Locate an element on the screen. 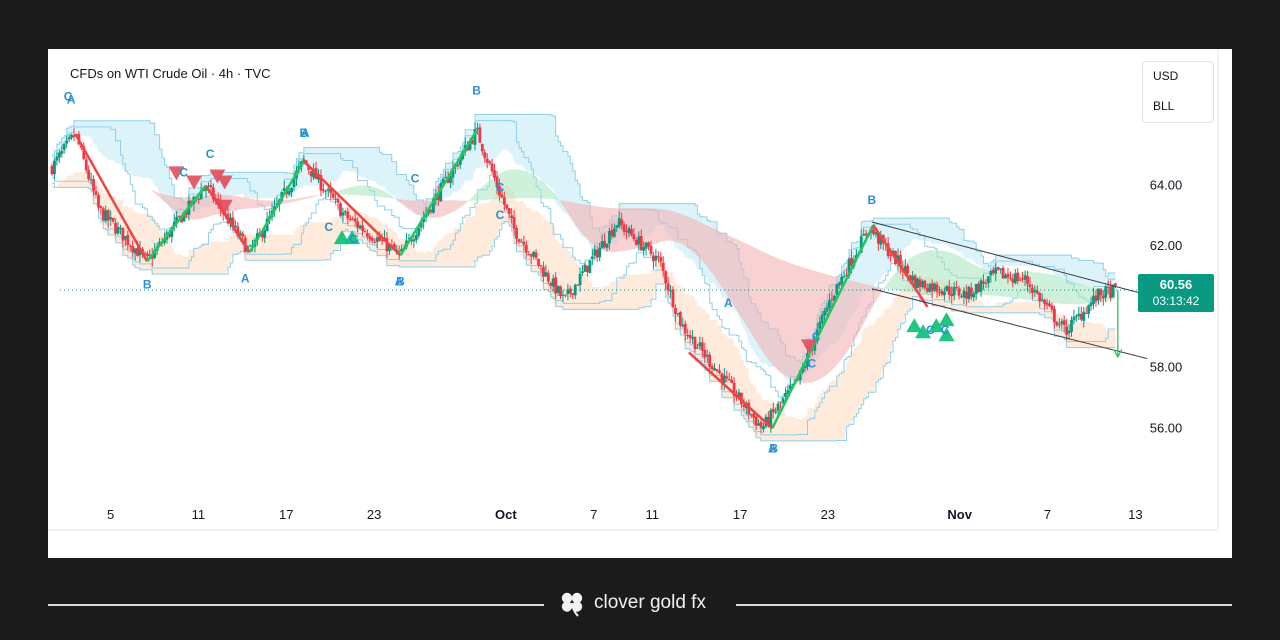  y-tick-label: 56.00 is located at coordinates (1166, 427).